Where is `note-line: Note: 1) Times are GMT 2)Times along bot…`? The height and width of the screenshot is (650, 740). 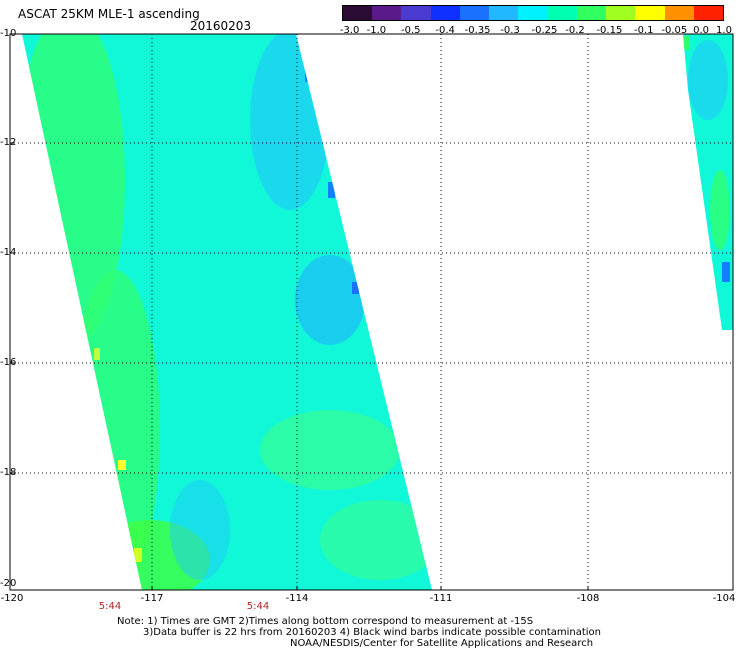
note-line: Note: 1) Times are GMT 2)Times along bot… is located at coordinates (325, 621).